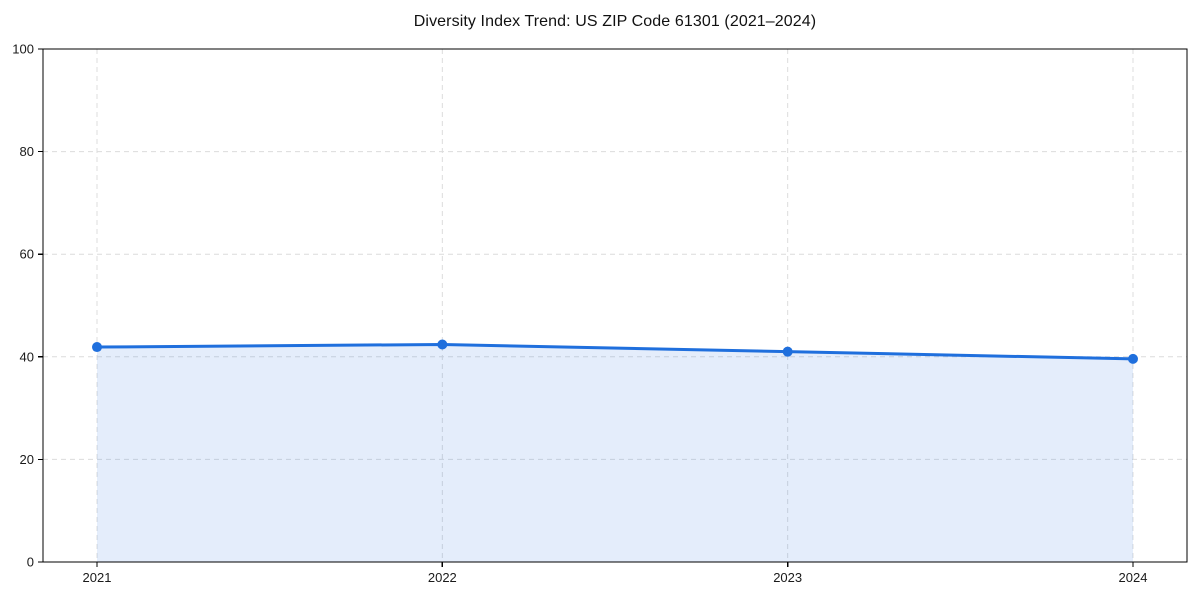  What do you see at coordinates (27, 151) in the screenshot?
I see `y-tick-label: 80` at bounding box center [27, 151].